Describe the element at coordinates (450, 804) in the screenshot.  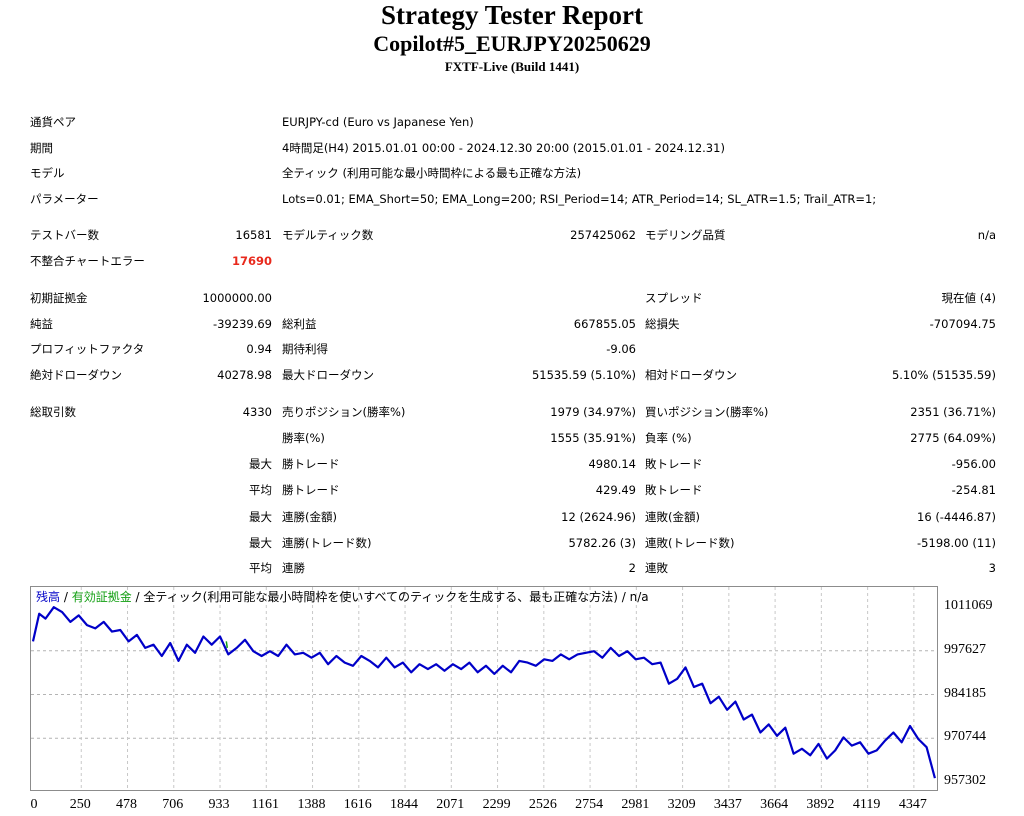
I see `x-tick-label: 2071` at that location.